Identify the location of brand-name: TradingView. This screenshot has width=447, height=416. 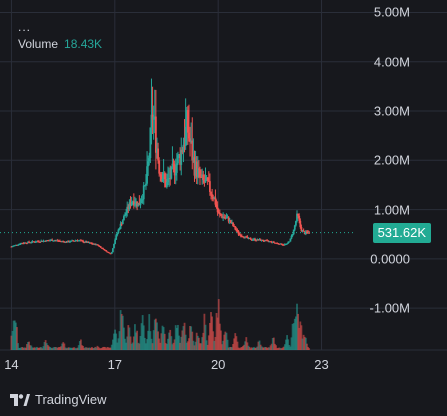
(71, 399).